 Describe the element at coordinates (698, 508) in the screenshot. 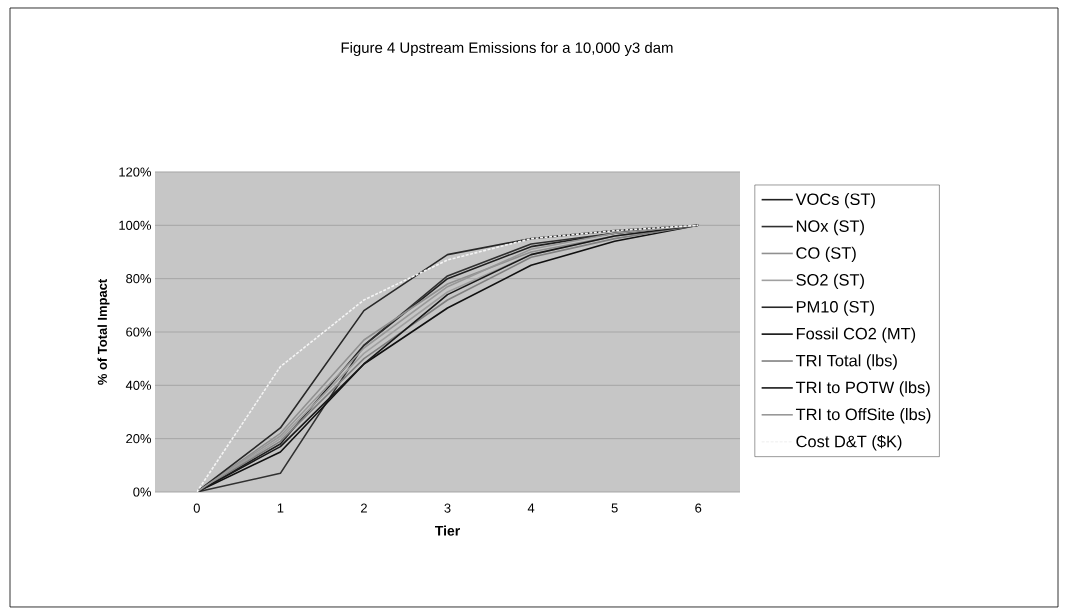

I see `x-tick-label: 6` at that location.